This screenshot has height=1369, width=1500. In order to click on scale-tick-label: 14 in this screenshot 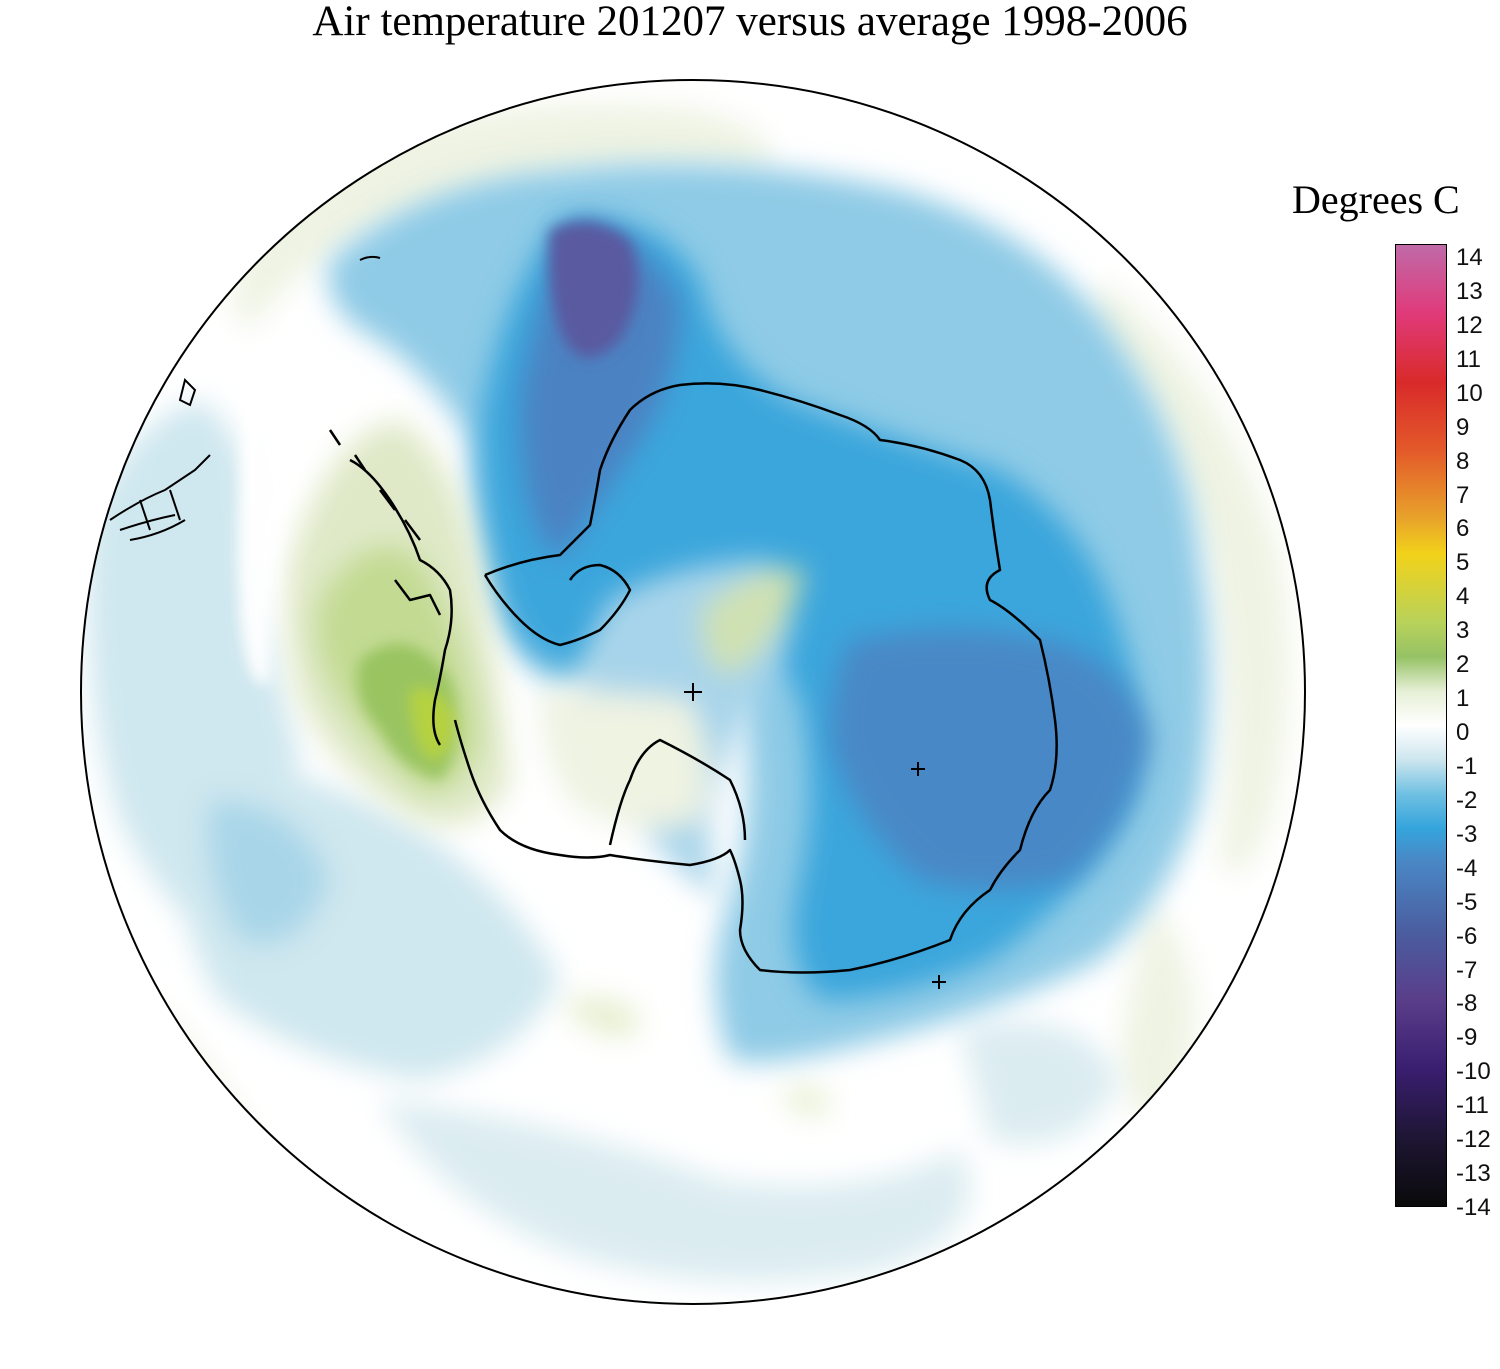, I will do `click(1469, 257)`.